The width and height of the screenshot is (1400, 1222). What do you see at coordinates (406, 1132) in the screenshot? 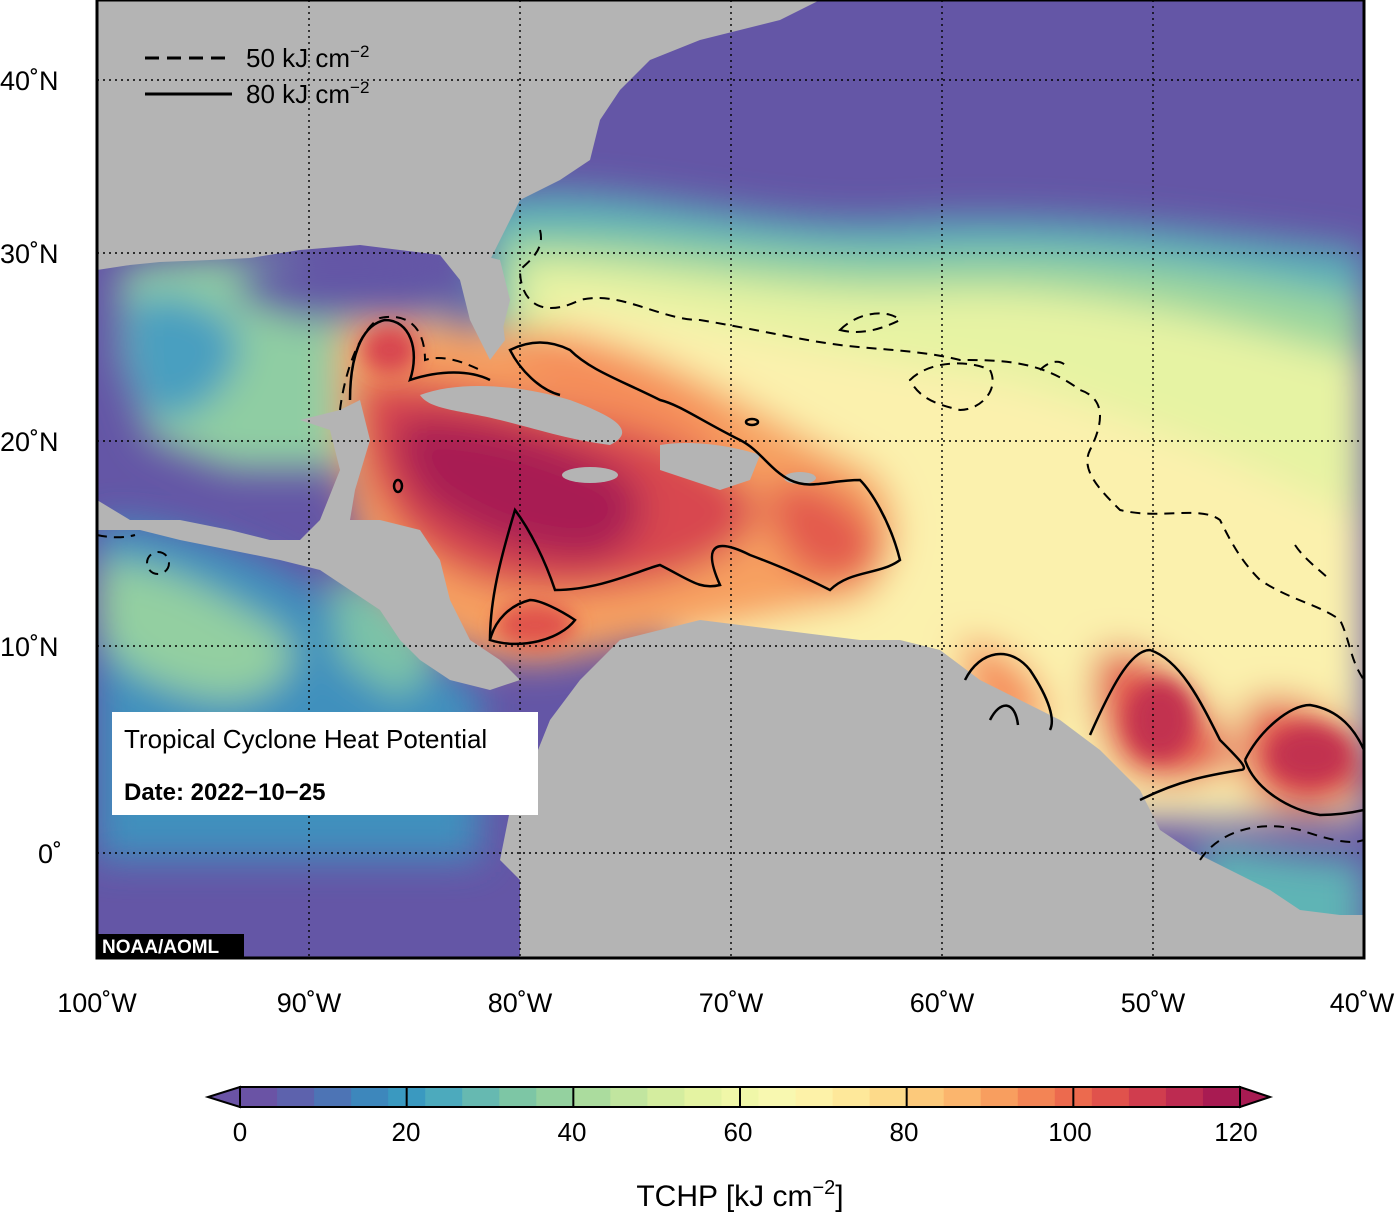
I see `colorbar-tick-label: 20` at bounding box center [406, 1132].